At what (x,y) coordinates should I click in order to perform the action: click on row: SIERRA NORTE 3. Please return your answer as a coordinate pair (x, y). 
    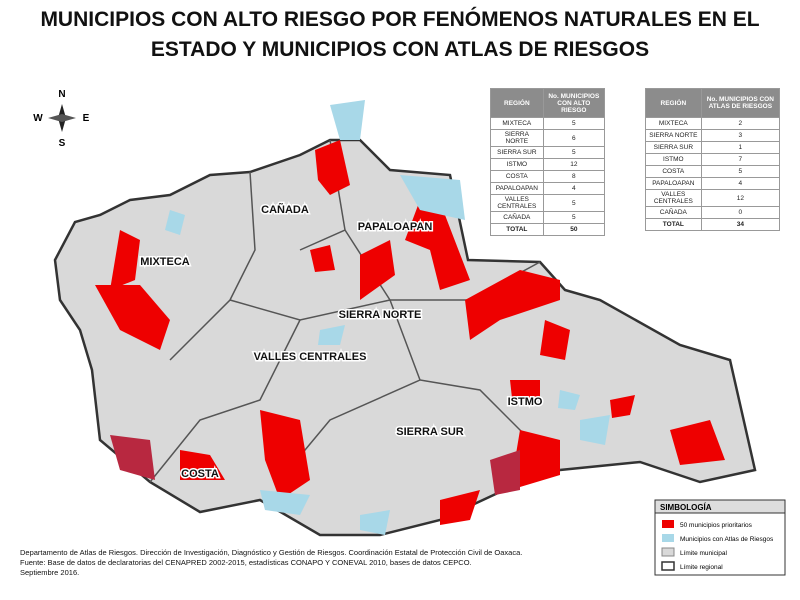
    Looking at the image, I should click on (713, 135).